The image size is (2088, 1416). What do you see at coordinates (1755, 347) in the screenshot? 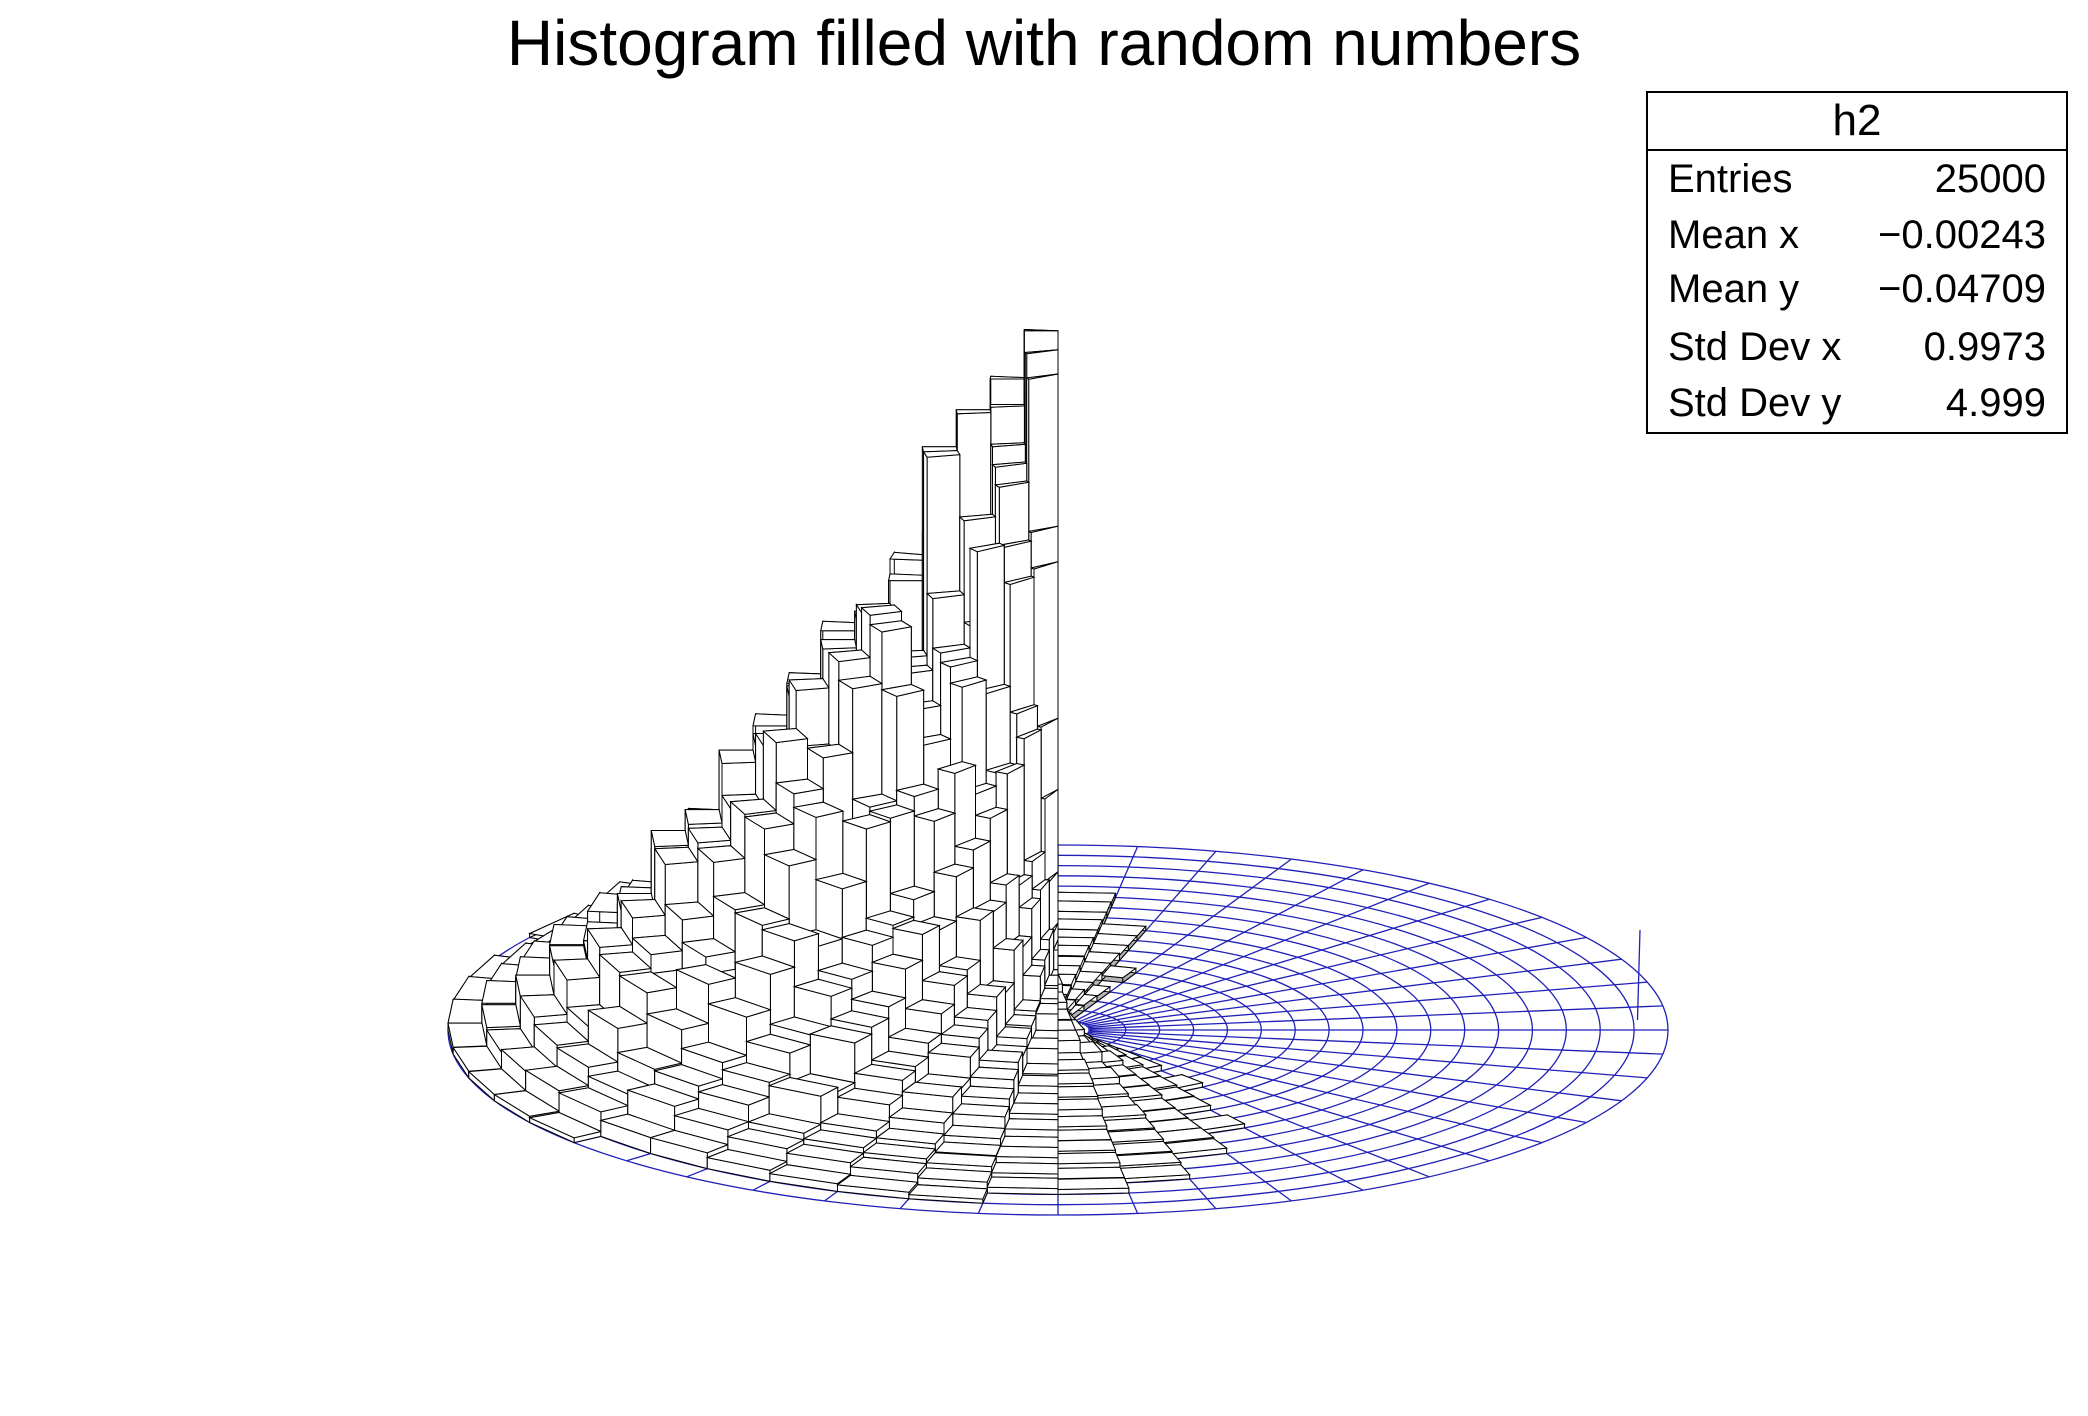
I see `stats-label: Std Dev x` at bounding box center [1755, 347].